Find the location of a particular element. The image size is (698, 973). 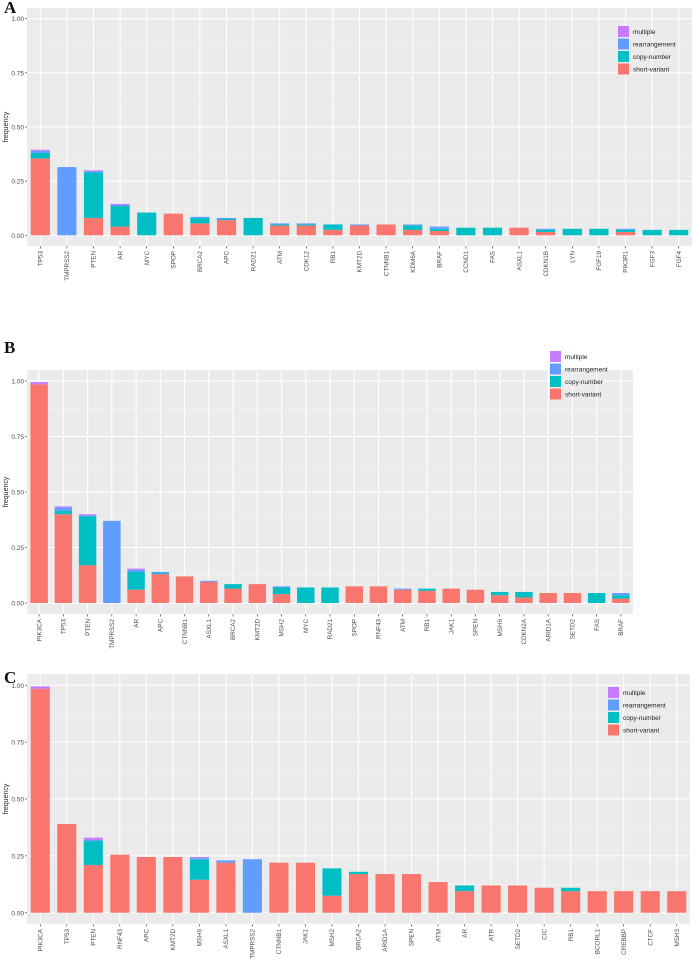

y-tick-label: 0.00 is located at coordinates (17, 604).